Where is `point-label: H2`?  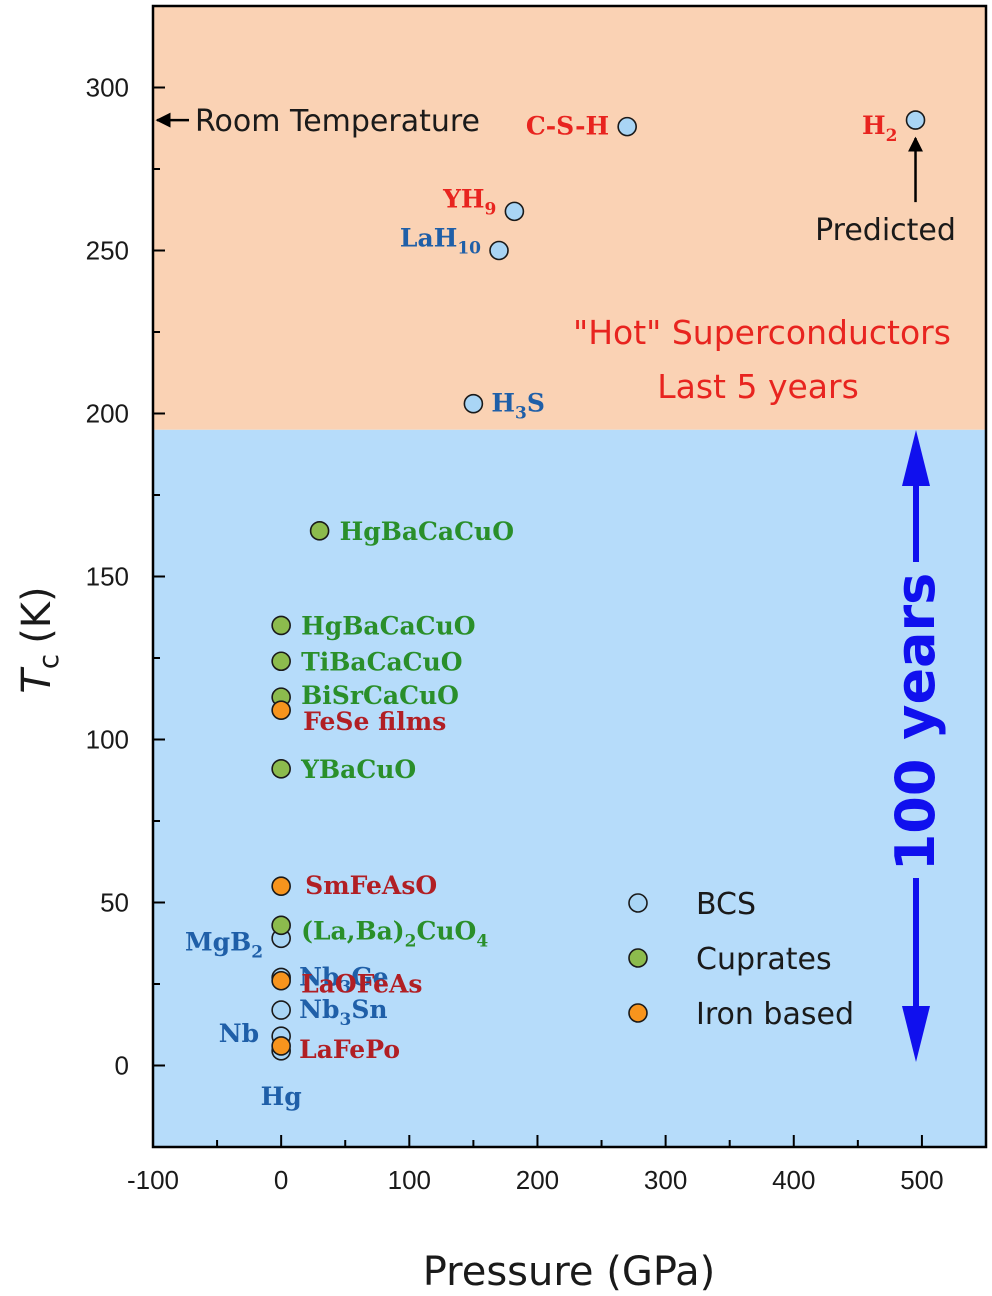 point-label: H2 is located at coordinates (879, 128).